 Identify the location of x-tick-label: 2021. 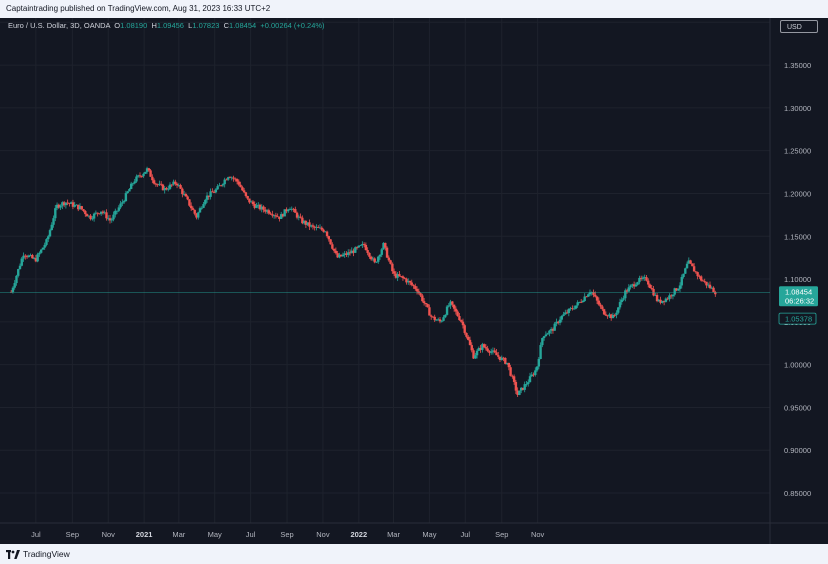
(144, 534).